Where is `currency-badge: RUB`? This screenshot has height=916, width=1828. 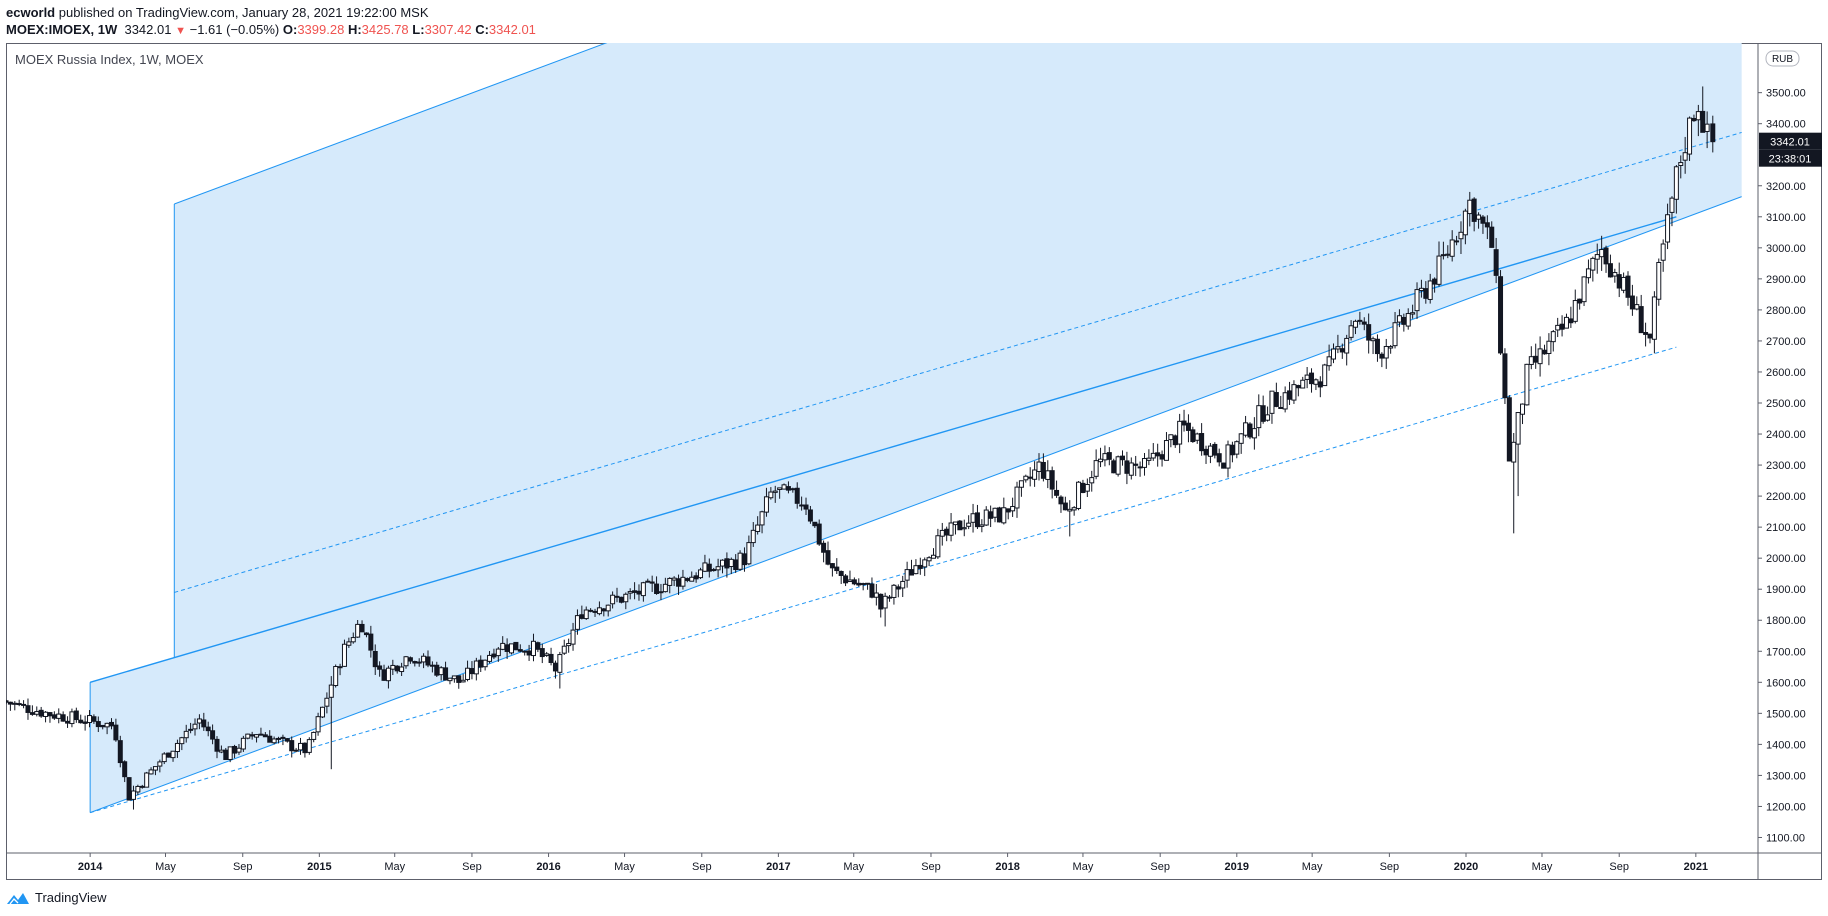
currency-badge: RUB is located at coordinates (1782, 58).